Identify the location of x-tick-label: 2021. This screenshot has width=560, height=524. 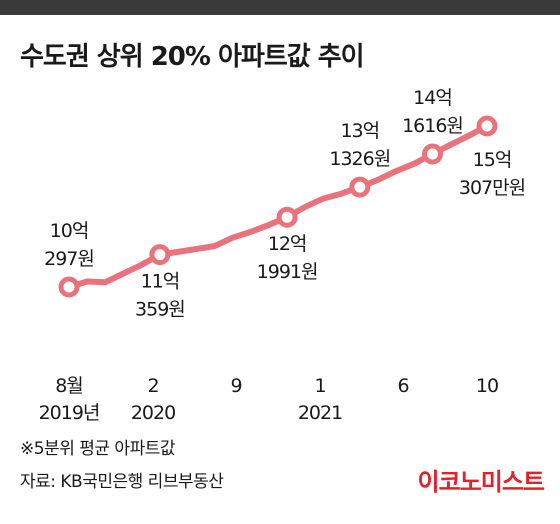
(320, 413).